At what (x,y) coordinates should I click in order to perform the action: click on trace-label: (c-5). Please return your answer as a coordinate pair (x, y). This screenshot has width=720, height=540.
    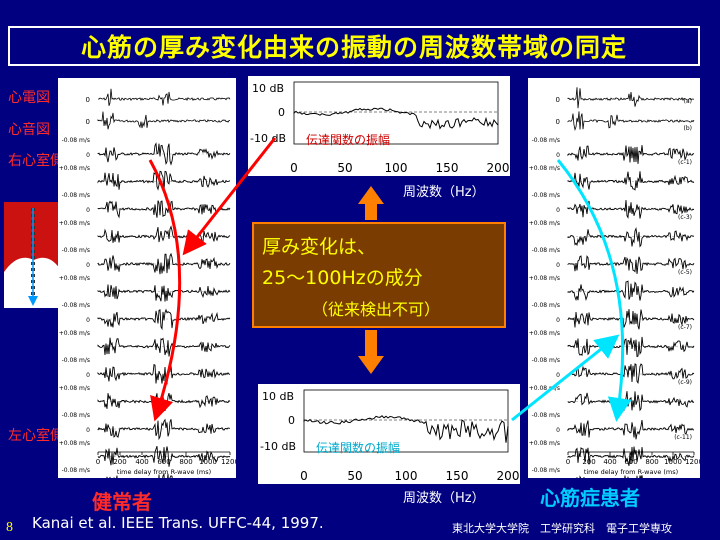
    Looking at the image, I should click on (685, 272).